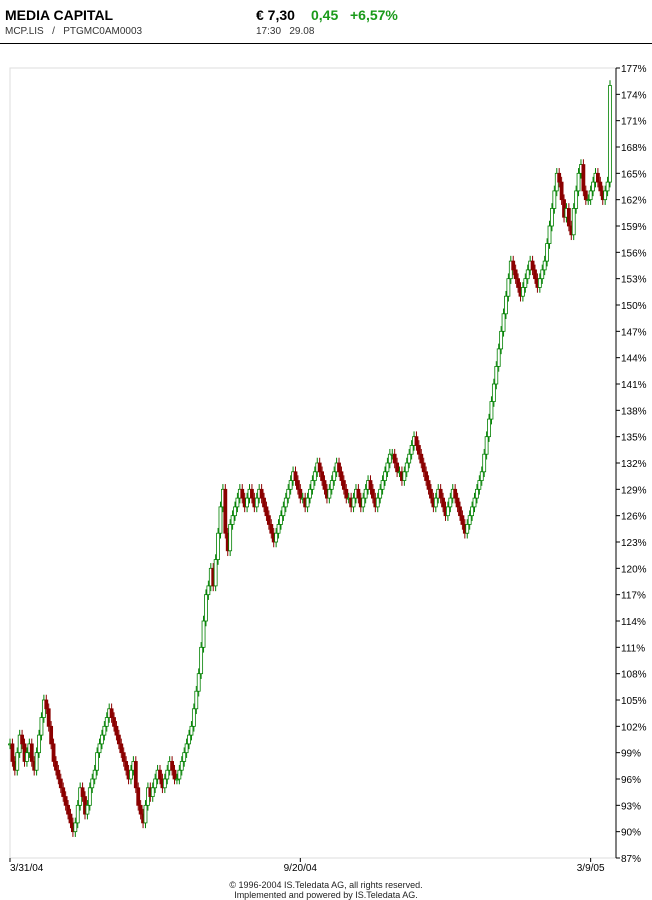 The height and width of the screenshot is (900, 652). Describe the element at coordinates (275, 15) in the screenshot. I see `price: € 7,30` at that location.